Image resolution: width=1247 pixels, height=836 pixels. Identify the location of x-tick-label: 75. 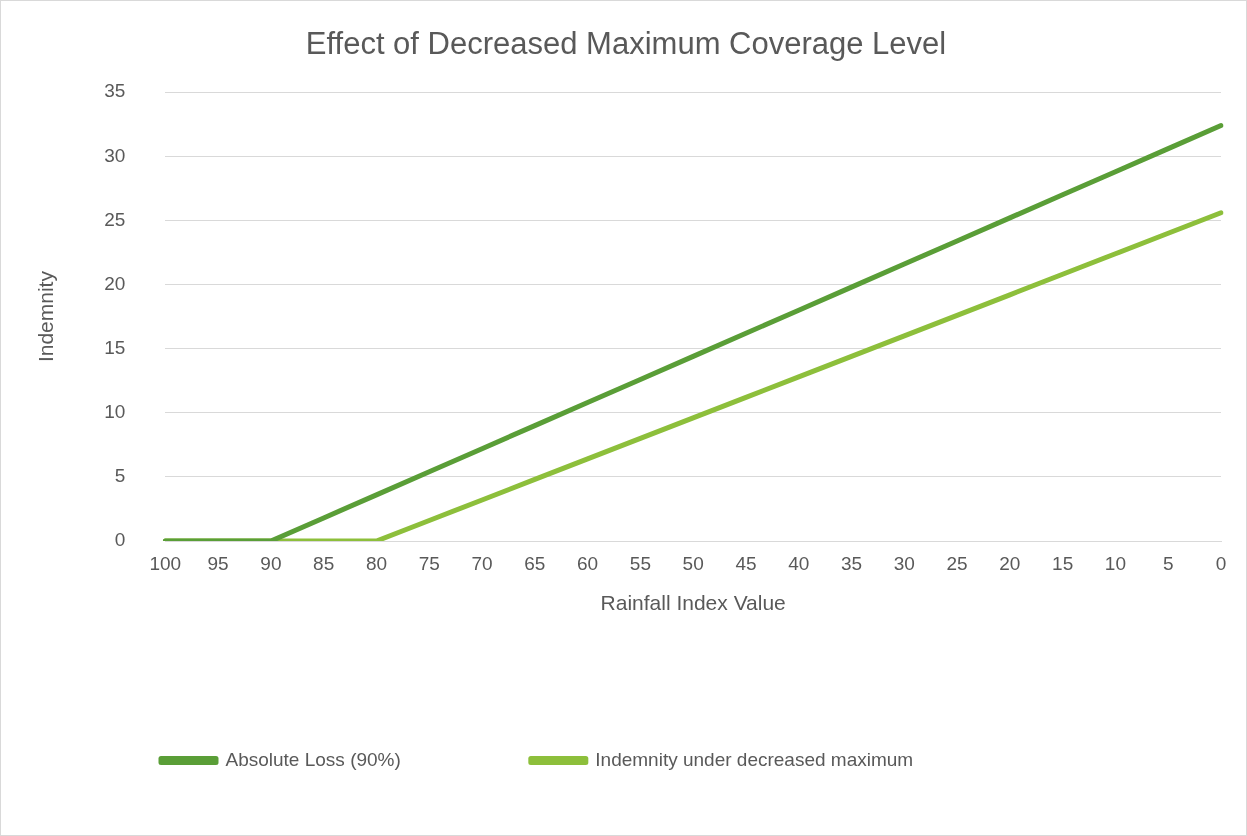
(429, 563).